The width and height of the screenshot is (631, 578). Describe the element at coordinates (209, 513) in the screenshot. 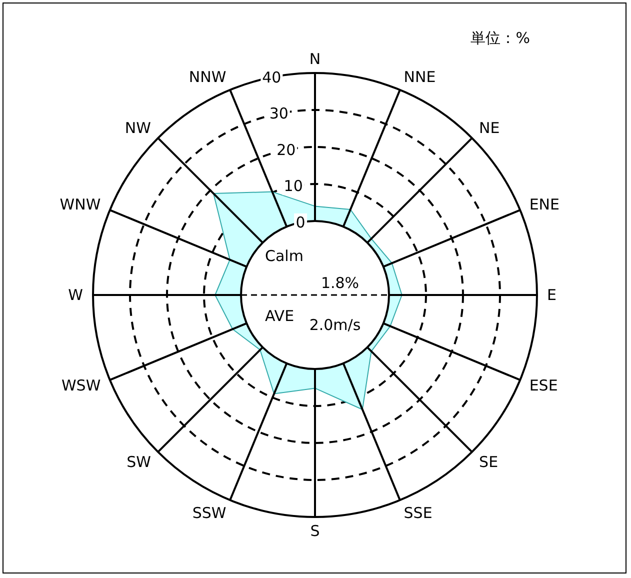

I see `category: SSW` at that location.